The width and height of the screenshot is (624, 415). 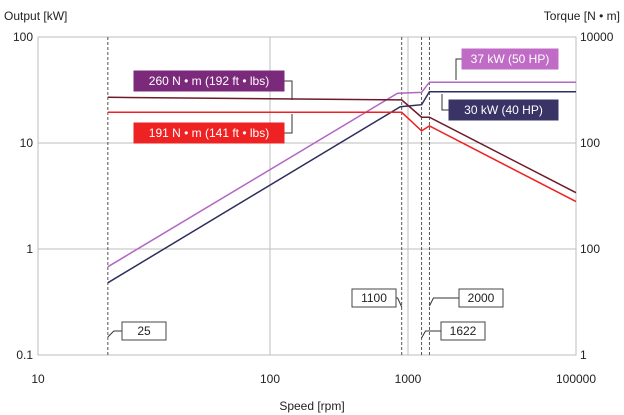 I want to click on speed-marker-label: 2000, so click(x=481, y=298).